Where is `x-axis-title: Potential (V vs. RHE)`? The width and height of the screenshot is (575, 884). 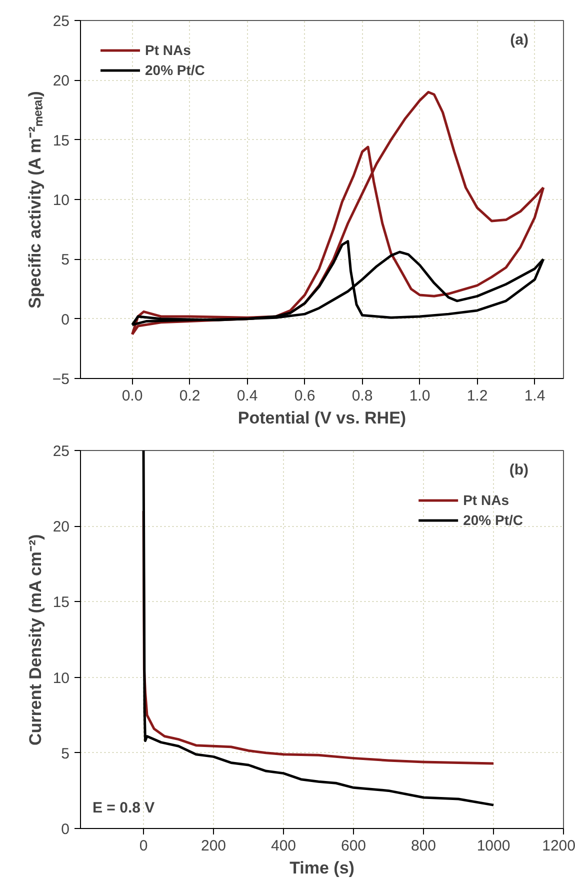 x-axis-title: Potential (V vs. RHE) is located at coordinates (322, 418).